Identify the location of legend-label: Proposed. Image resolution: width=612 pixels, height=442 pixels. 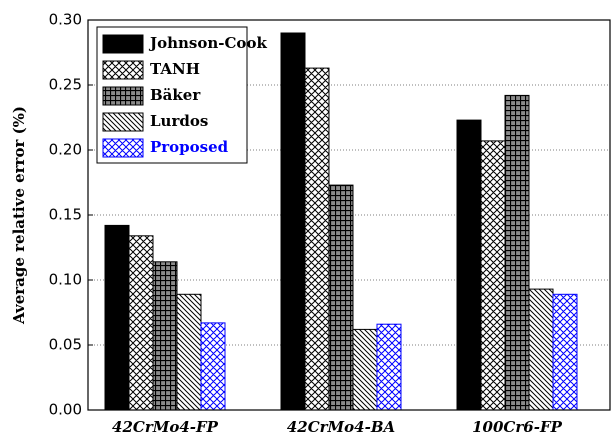
(189, 147).